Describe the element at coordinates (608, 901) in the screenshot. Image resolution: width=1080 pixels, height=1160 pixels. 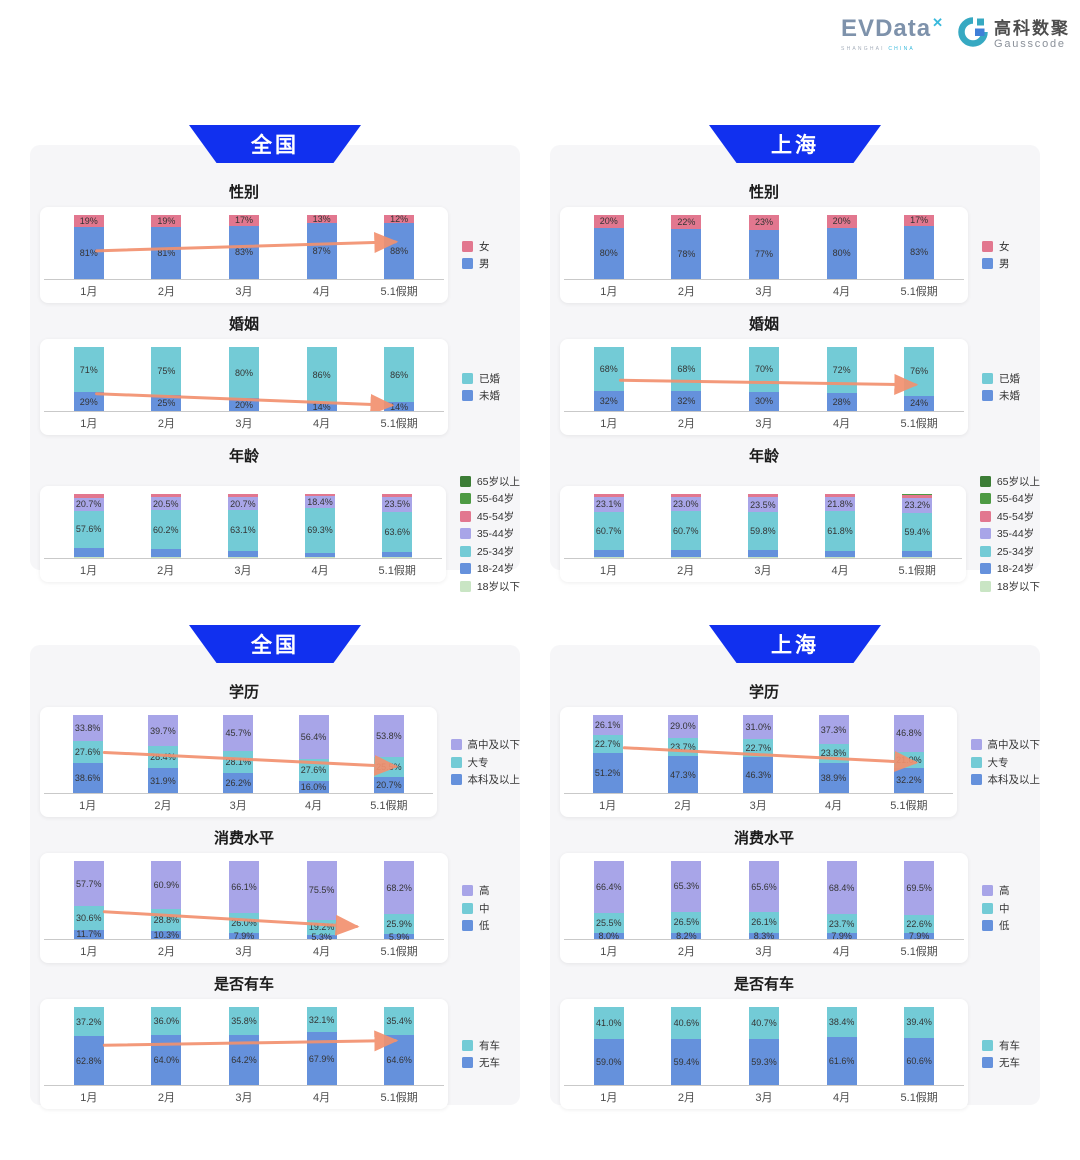
I see `stacked-bar: 66.4% 25.5% 8.0%` at that location.